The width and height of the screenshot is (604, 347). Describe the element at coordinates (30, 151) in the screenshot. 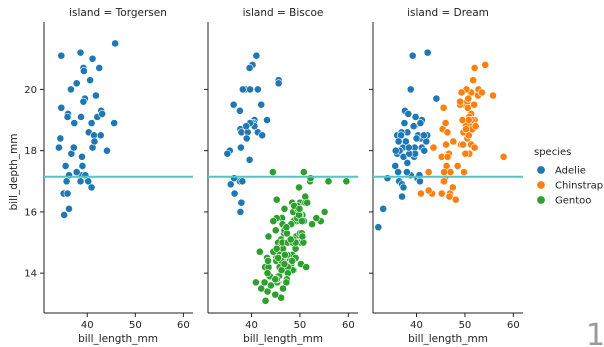

I see `y-tick-label: 18` at that location.